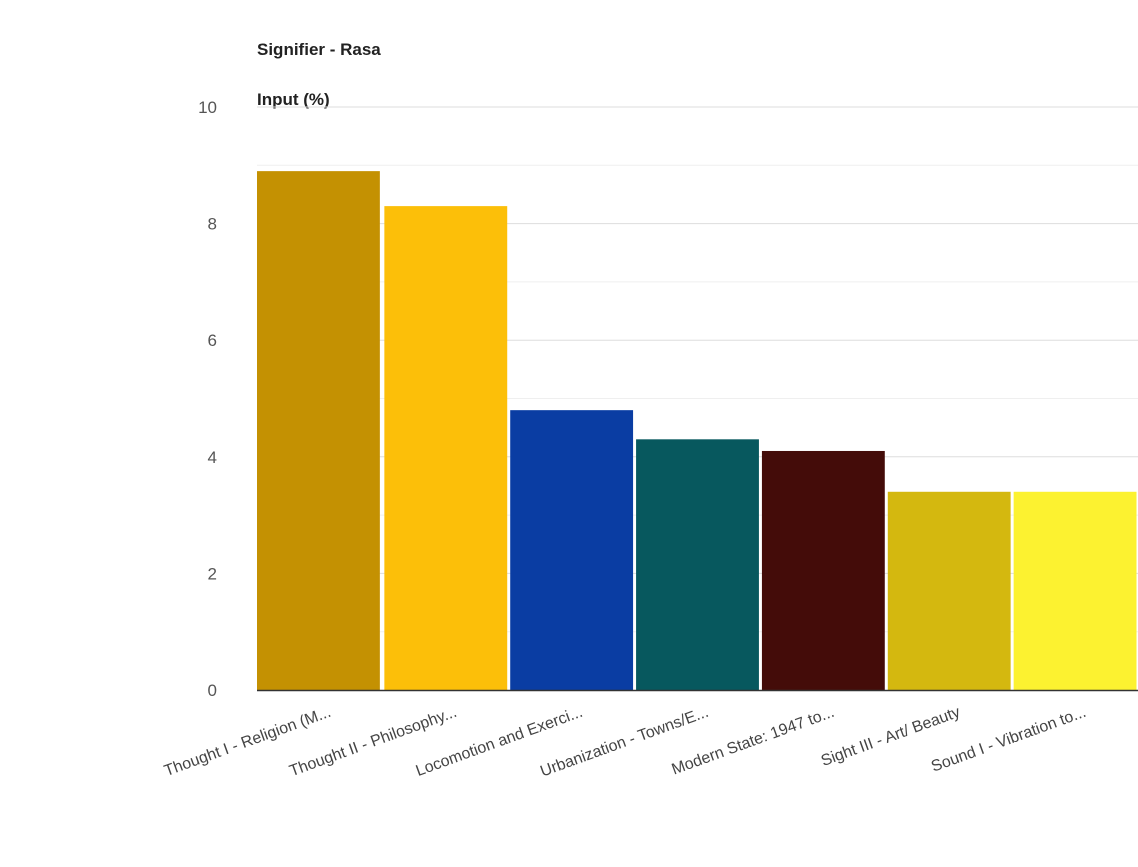 The width and height of the screenshot is (1138, 867). I want to click on chart-title-line1: Signifier - Rasa, so click(319, 49).